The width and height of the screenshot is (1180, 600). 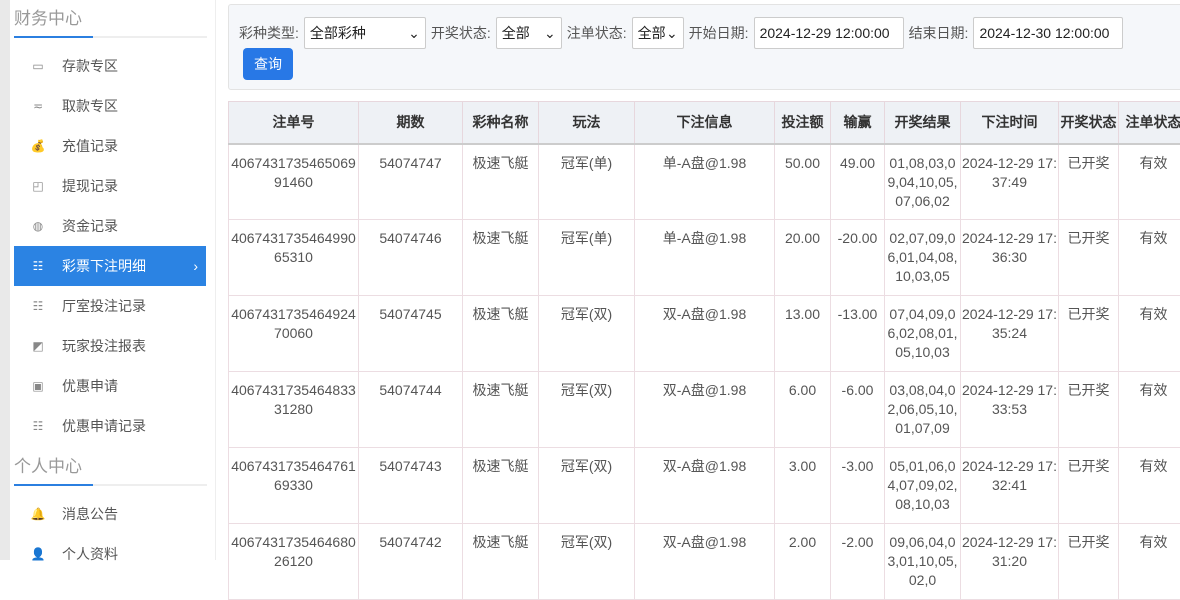 I want to click on column-header: 开奖状态, so click(x=1089, y=123).